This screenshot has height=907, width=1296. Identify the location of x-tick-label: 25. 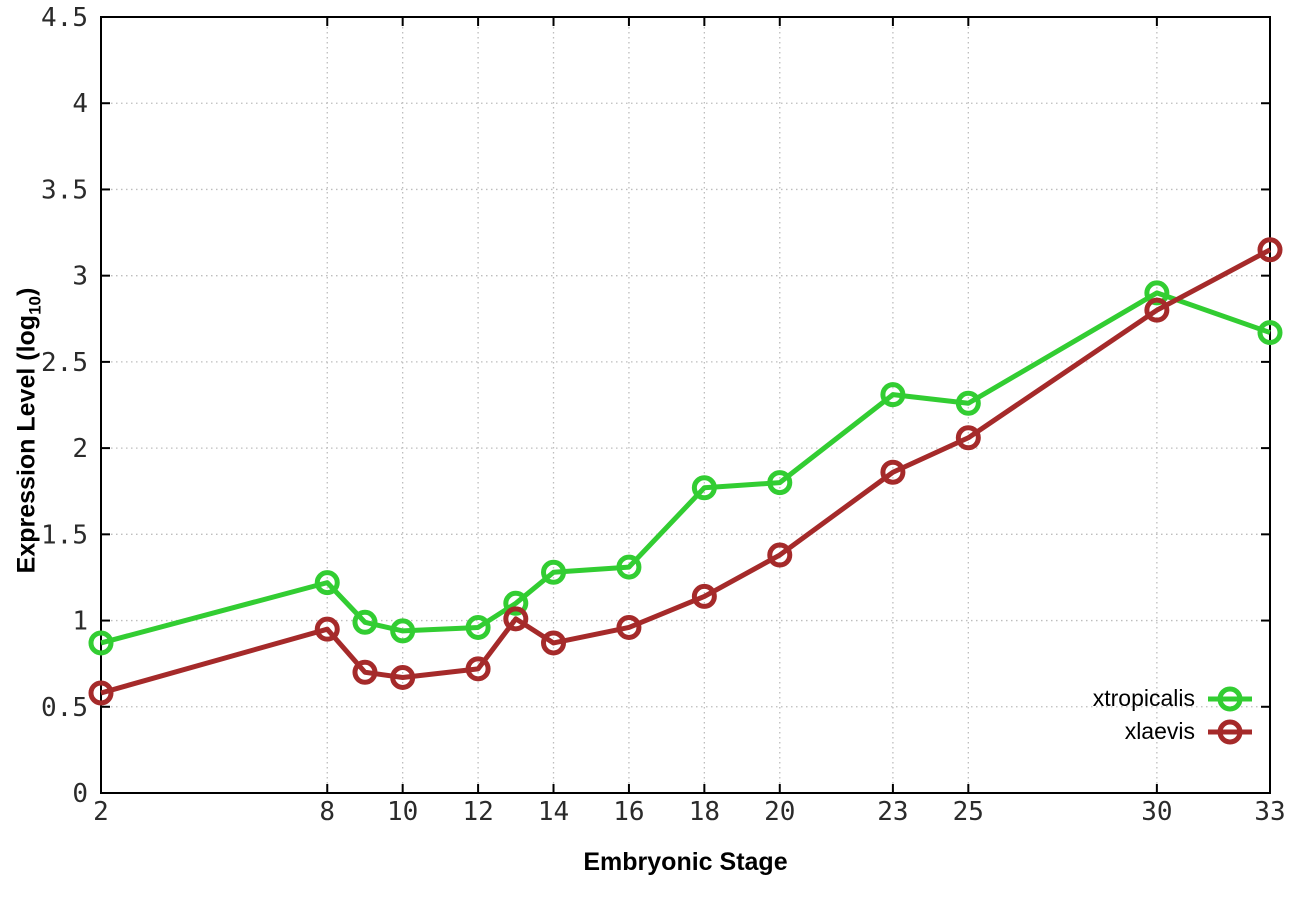
(968, 812).